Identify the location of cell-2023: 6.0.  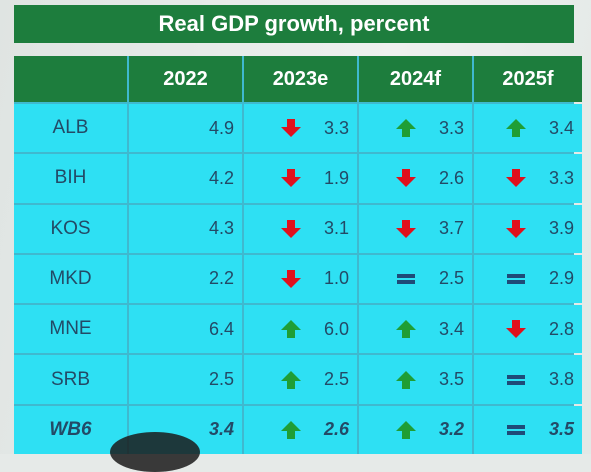
(300, 329).